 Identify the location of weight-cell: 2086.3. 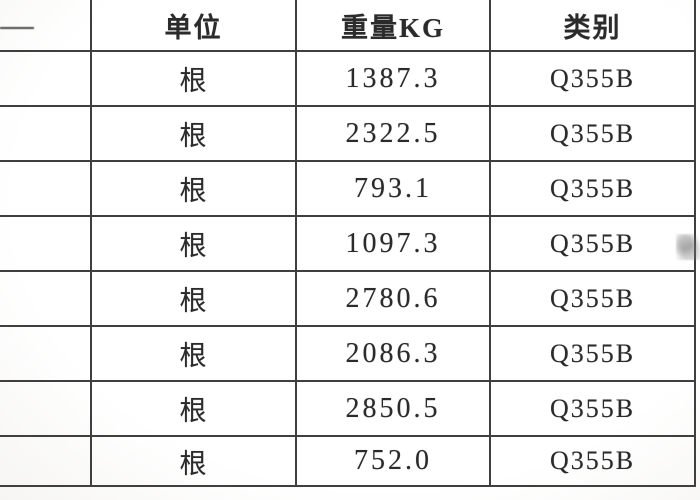
(394, 354).